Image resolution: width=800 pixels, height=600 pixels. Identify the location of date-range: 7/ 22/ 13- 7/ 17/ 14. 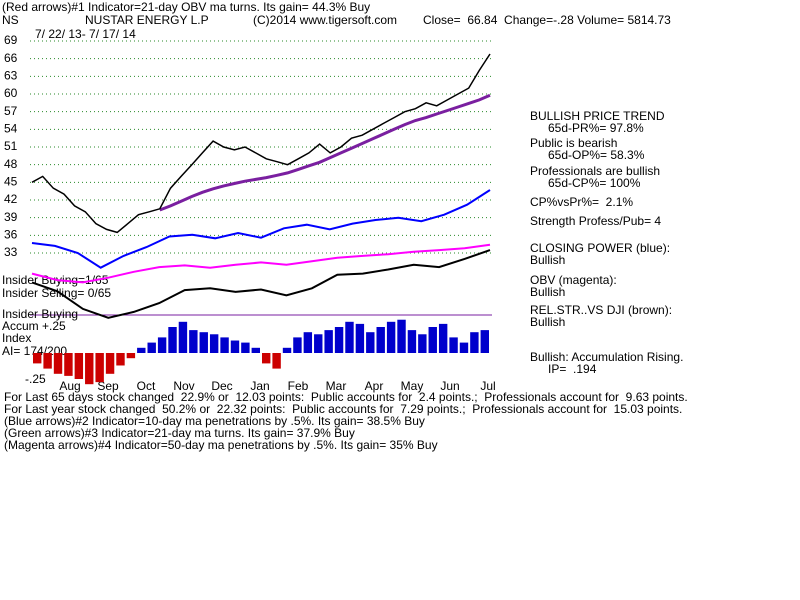
(85, 34).